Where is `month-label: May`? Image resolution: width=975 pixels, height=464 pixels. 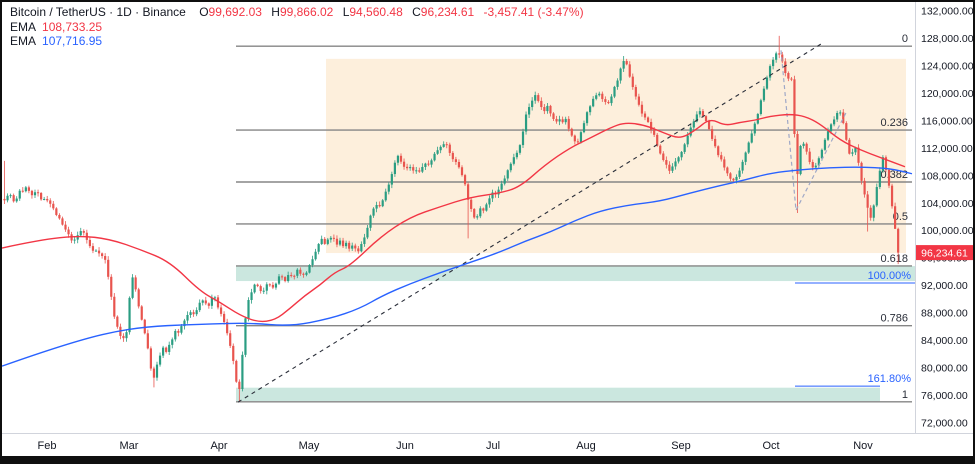
month-label: May is located at coordinates (309, 446).